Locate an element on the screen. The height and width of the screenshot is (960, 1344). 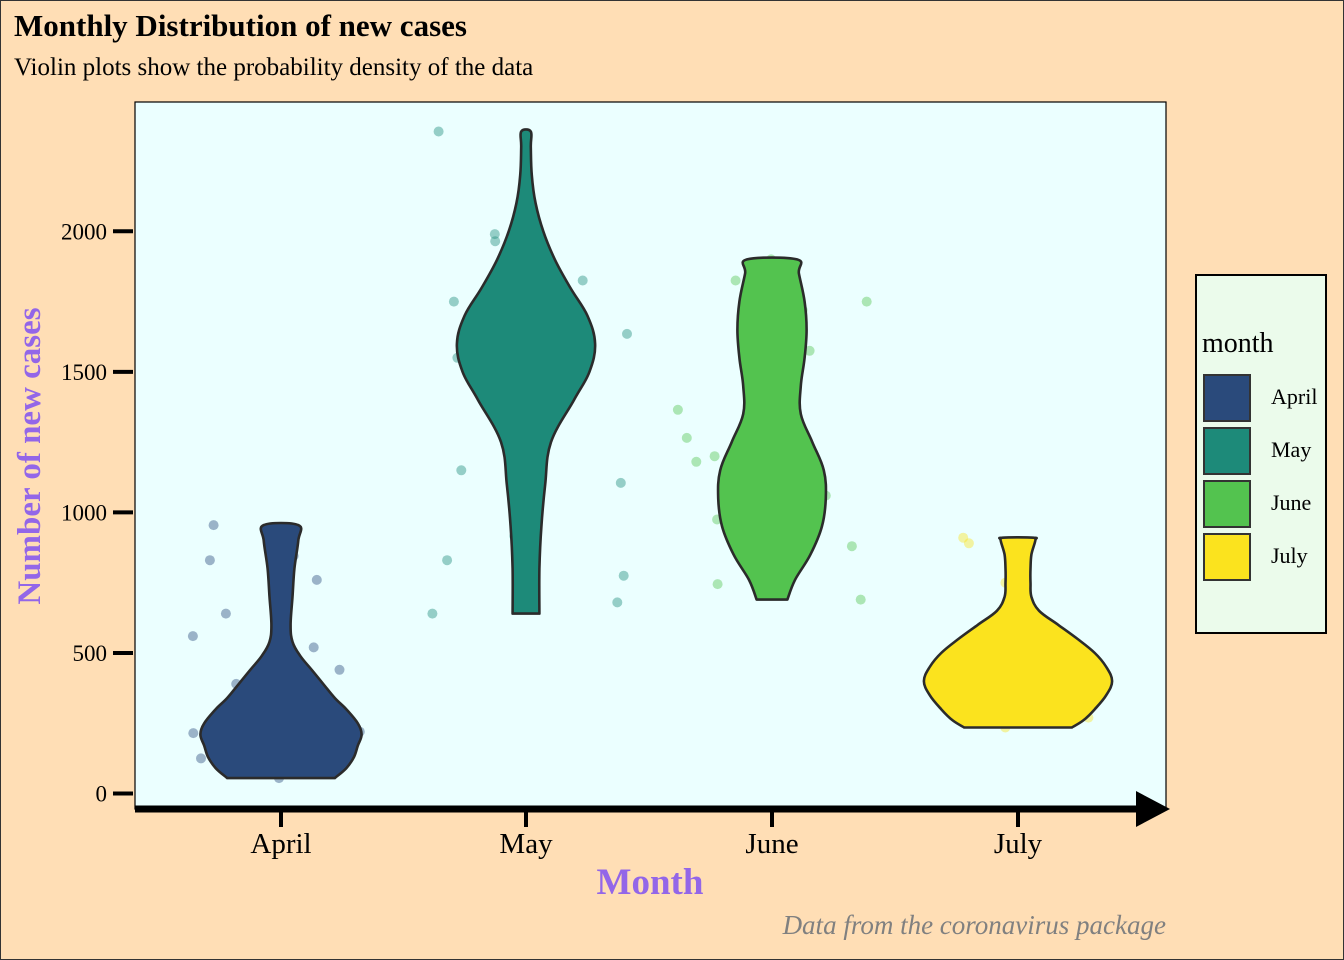
legend-item-june: June is located at coordinates (1263, 506).